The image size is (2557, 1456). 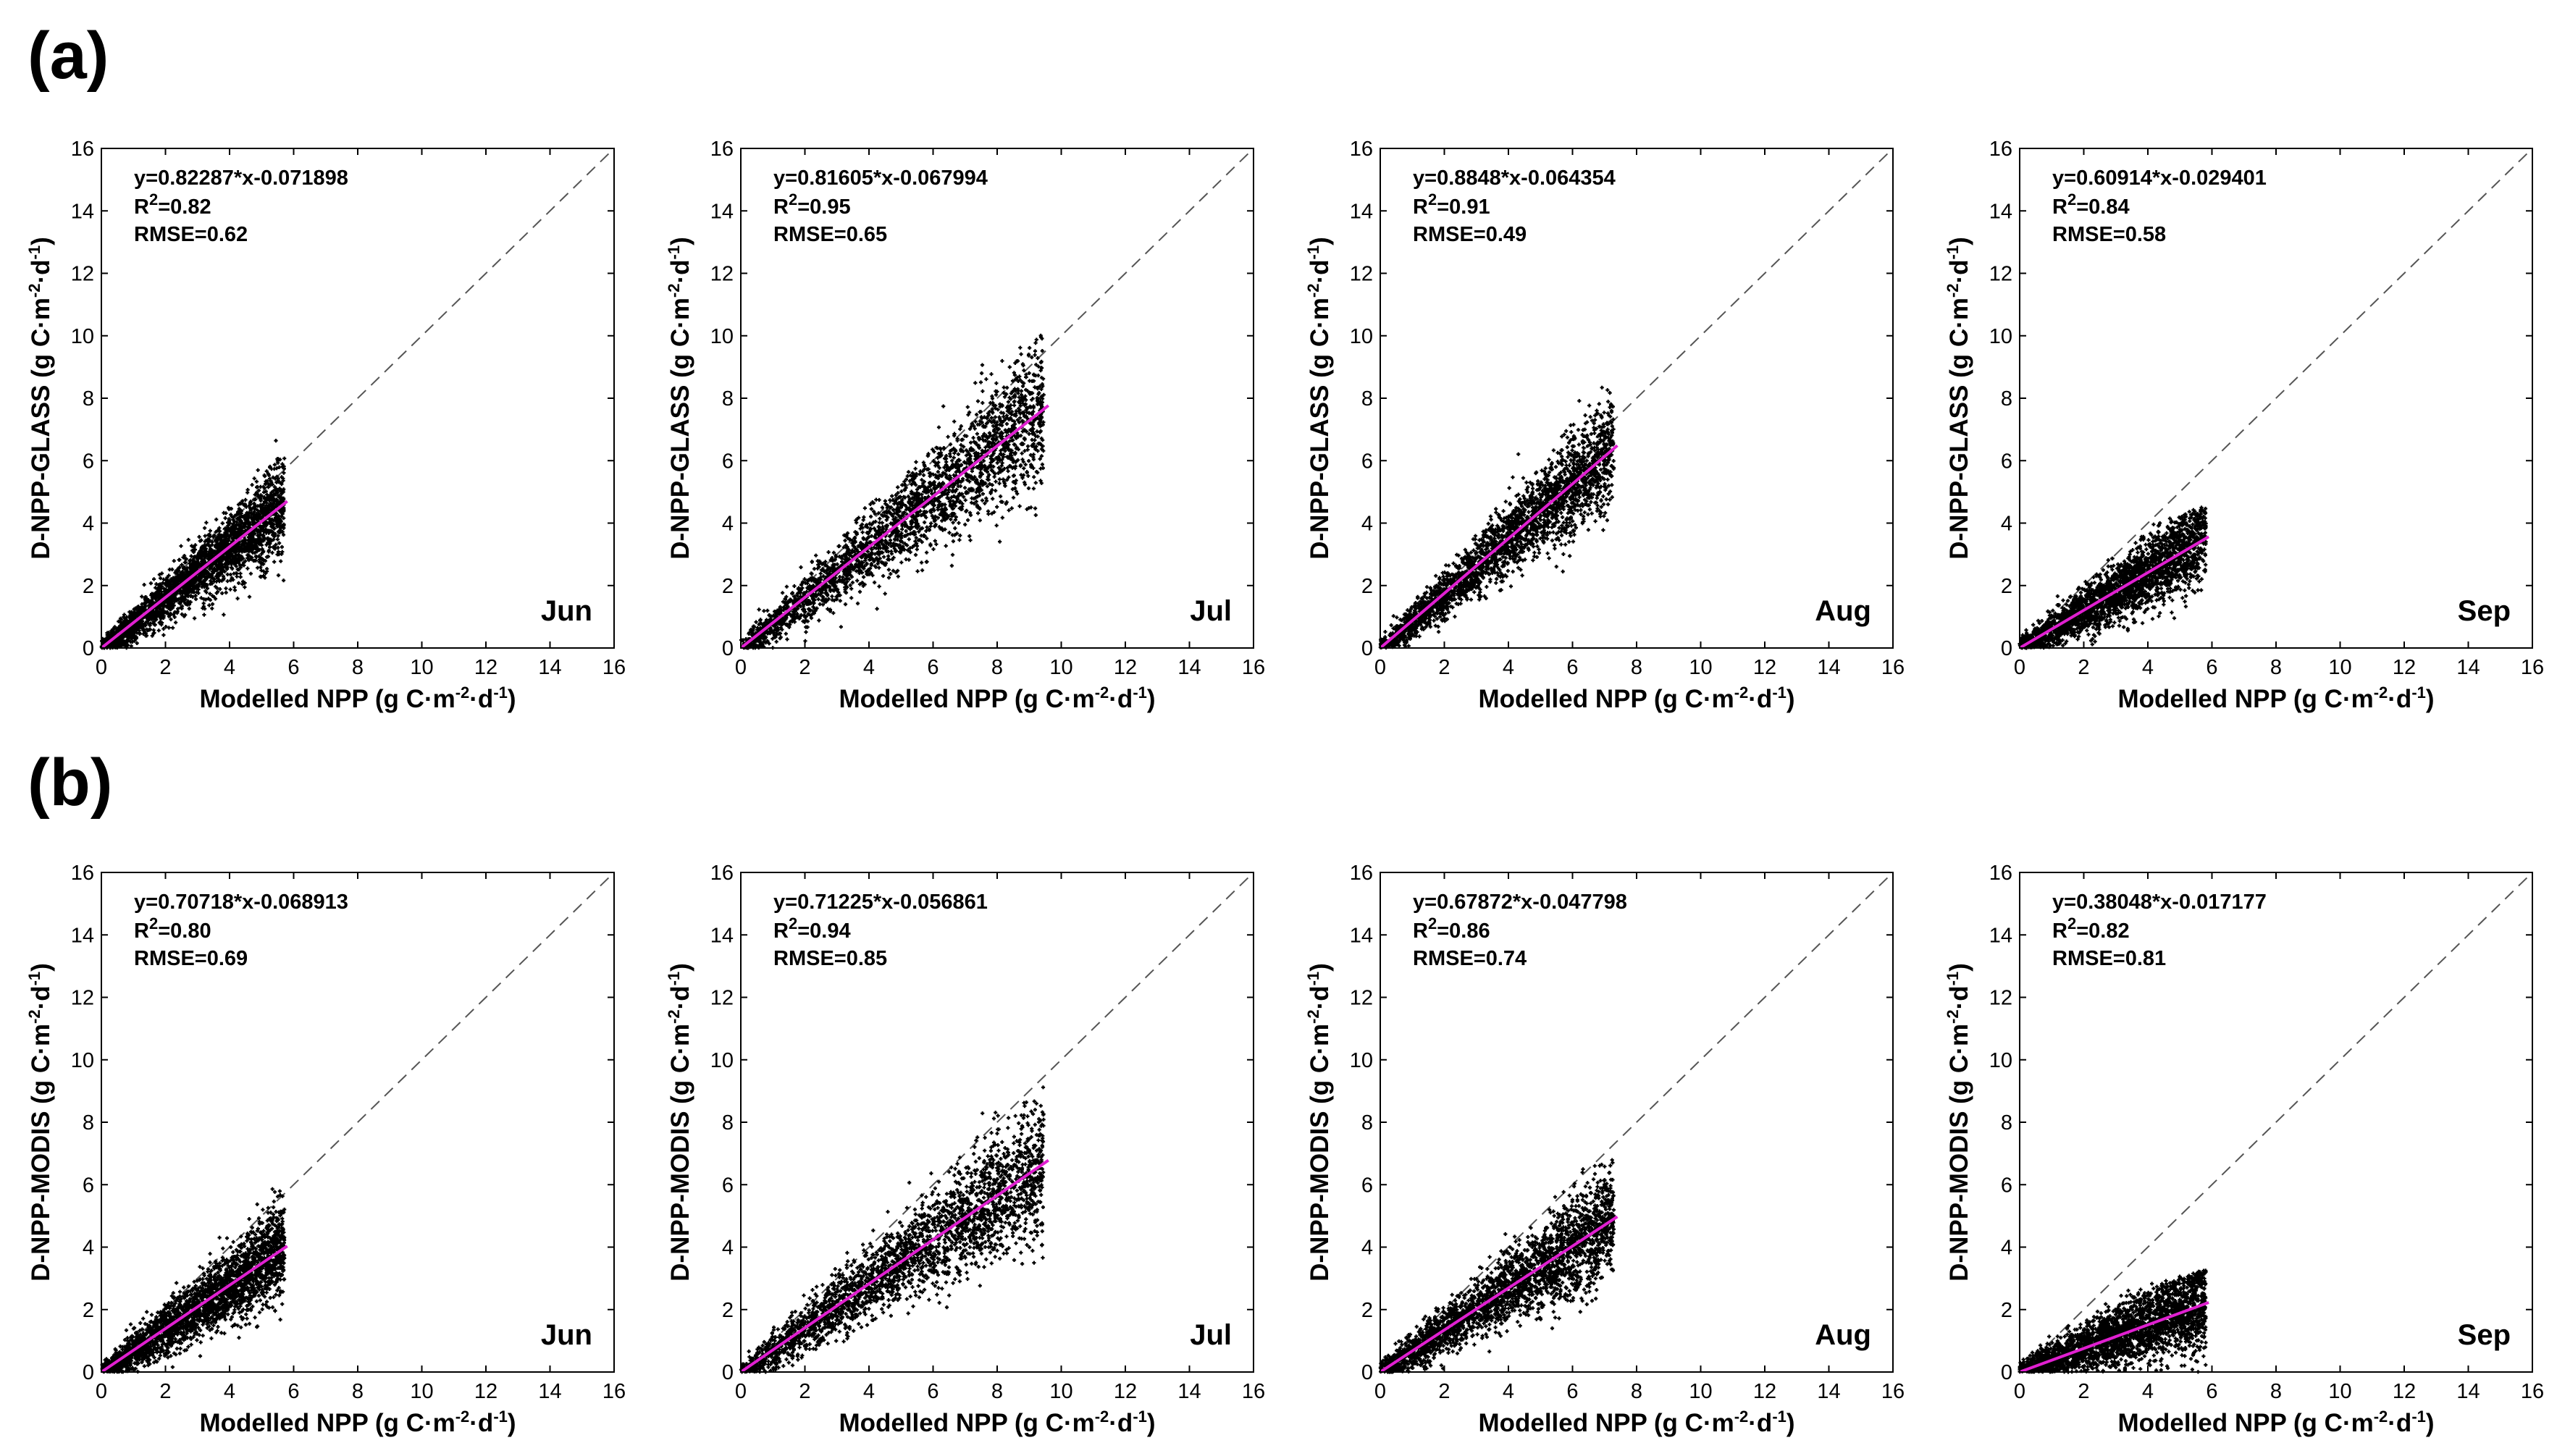 I want to click on month-label: Aug, so click(x=1843, y=1335).